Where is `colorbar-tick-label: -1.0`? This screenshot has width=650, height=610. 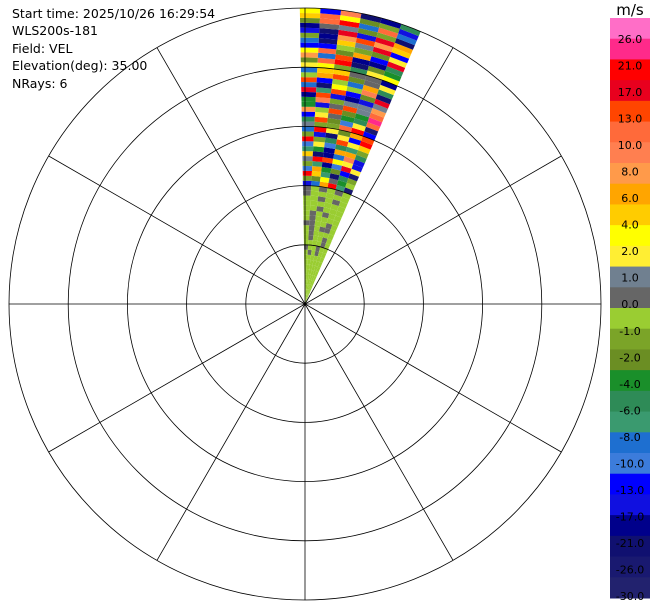 colorbar-tick-label: -1.0 is located at coordinates (629, 331).